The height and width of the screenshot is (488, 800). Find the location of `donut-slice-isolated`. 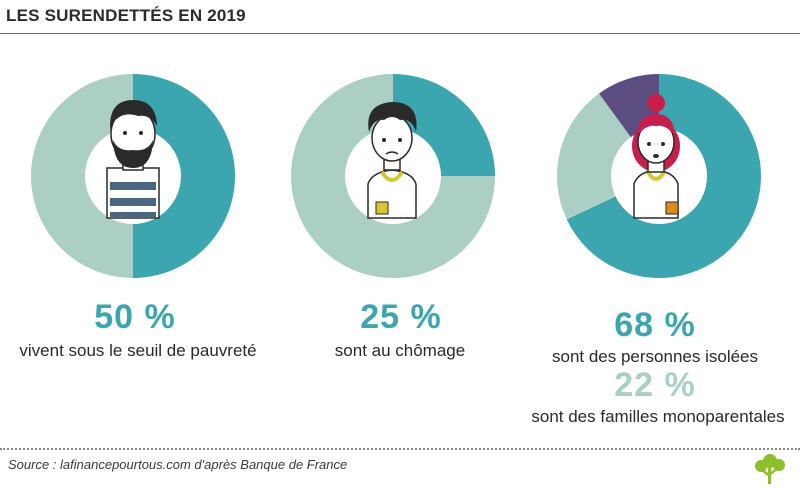

donut-slice-isolated is located at coordinates (663, 176).